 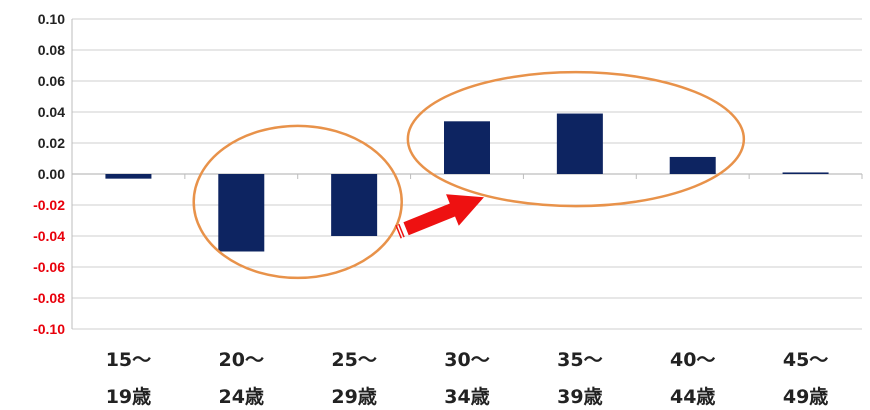 What do you see at coordinates (241, 360) in the screenshot?
I see `x-tick-label: 20～` at bounding box center [241, 360].